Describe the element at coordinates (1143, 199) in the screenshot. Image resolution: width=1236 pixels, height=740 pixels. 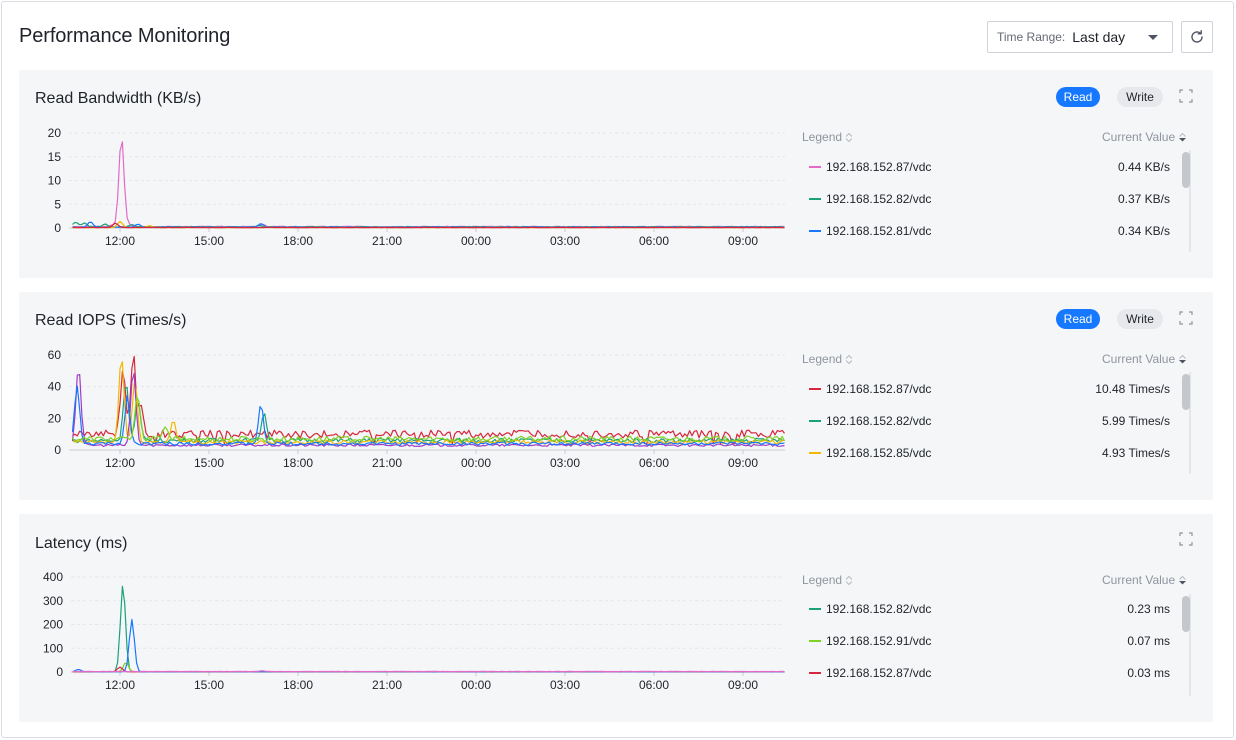
I see `legend-value: 0.37 KB/s` at that location.